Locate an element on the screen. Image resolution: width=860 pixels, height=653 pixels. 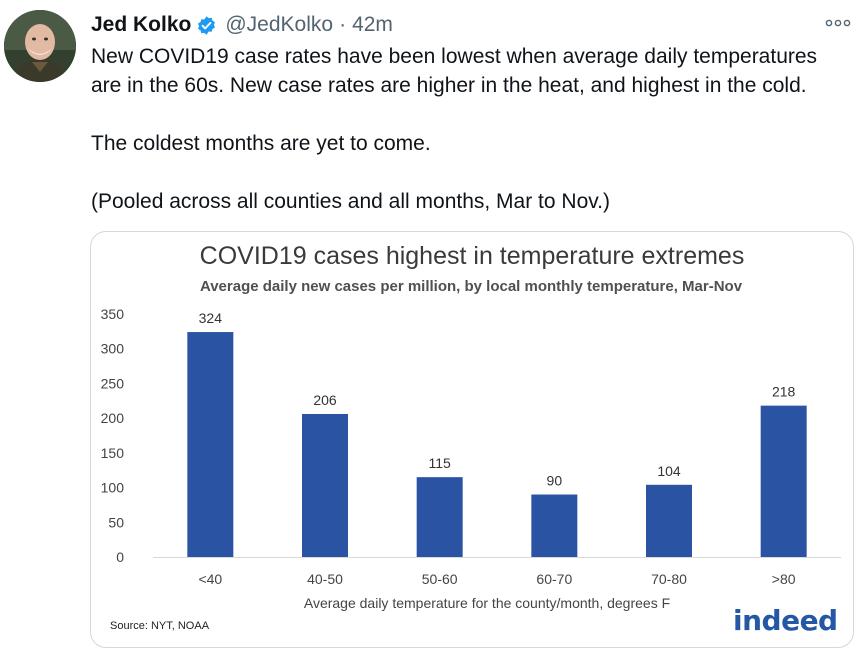
y-tick-label: 250 is located at coordinates (113, 383).